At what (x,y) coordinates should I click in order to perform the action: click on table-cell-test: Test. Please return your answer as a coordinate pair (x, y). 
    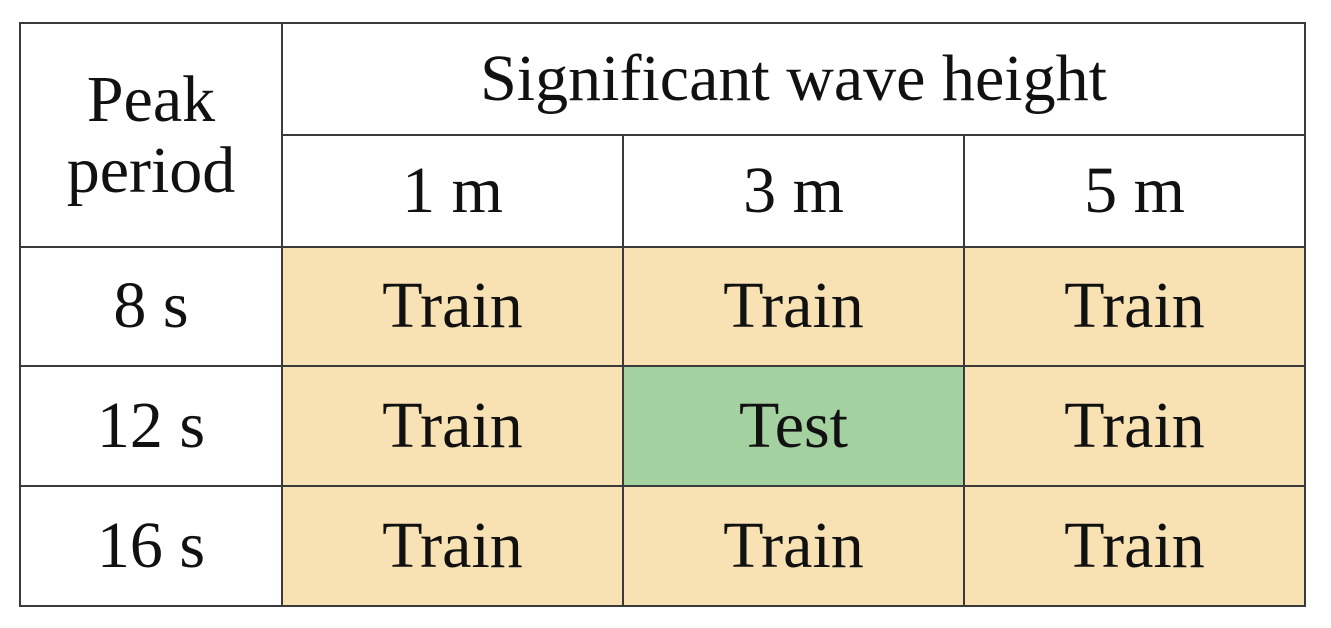
    Looking at the image, I should click on (793, 426).